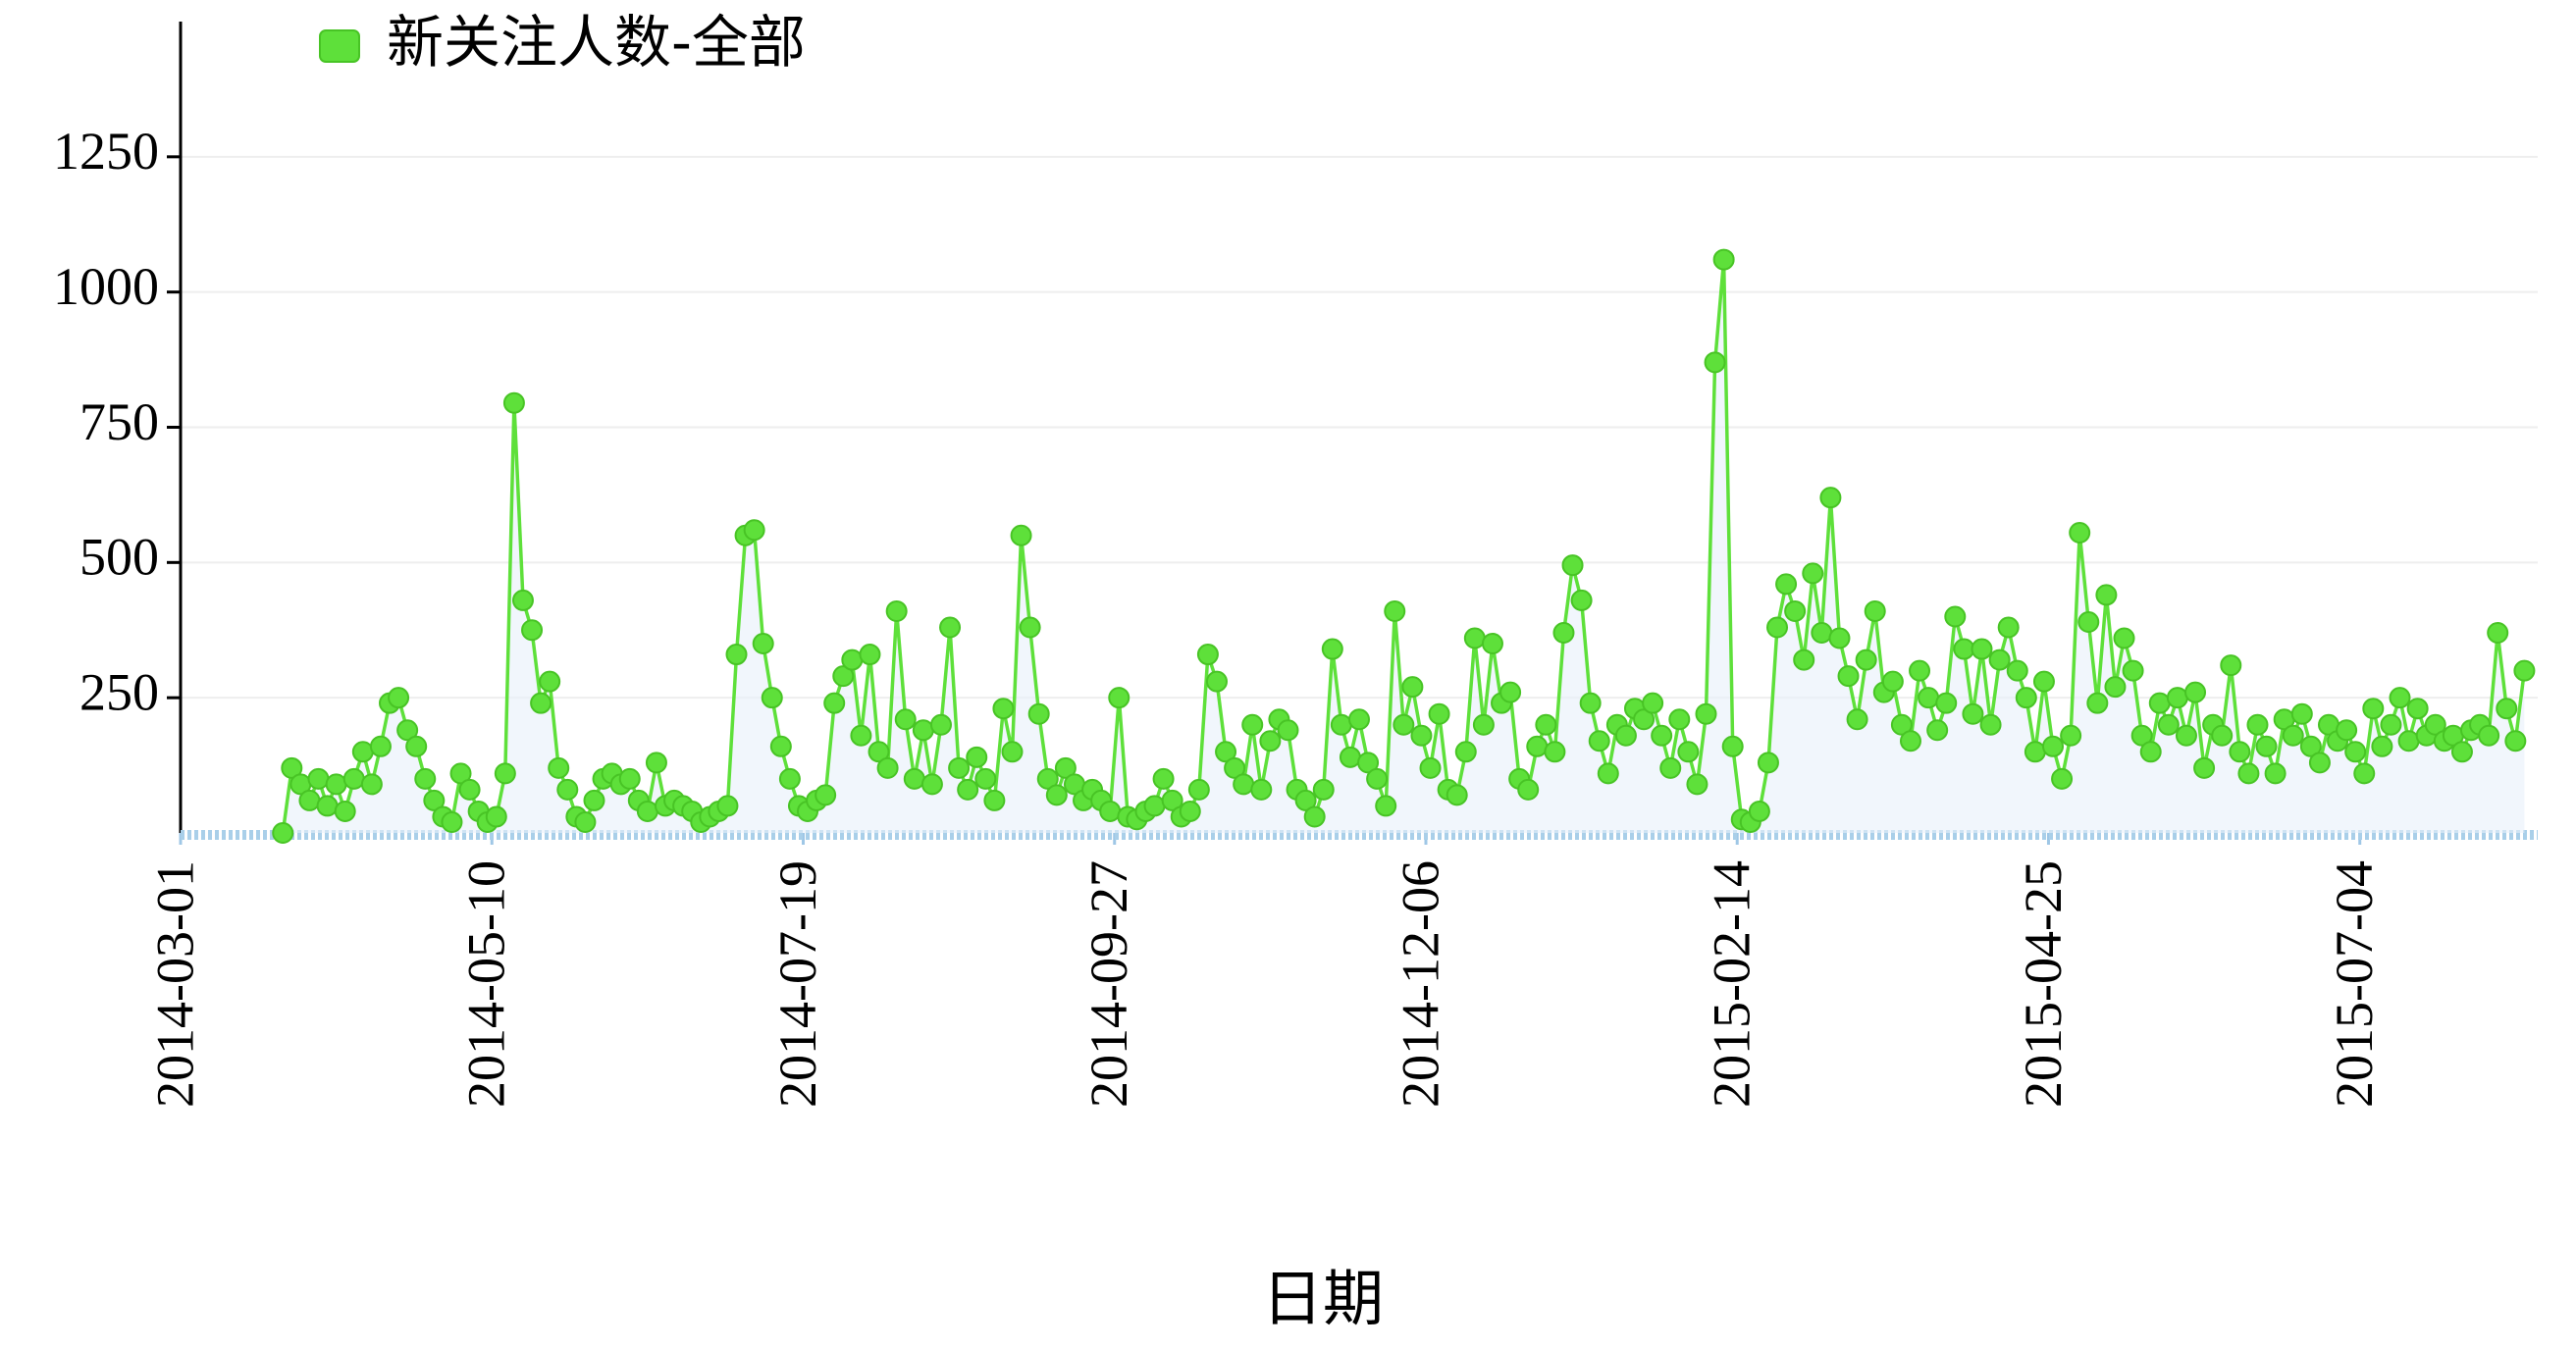  I want to click on legend-label: 新关注人数-全部, so click(596, 43).